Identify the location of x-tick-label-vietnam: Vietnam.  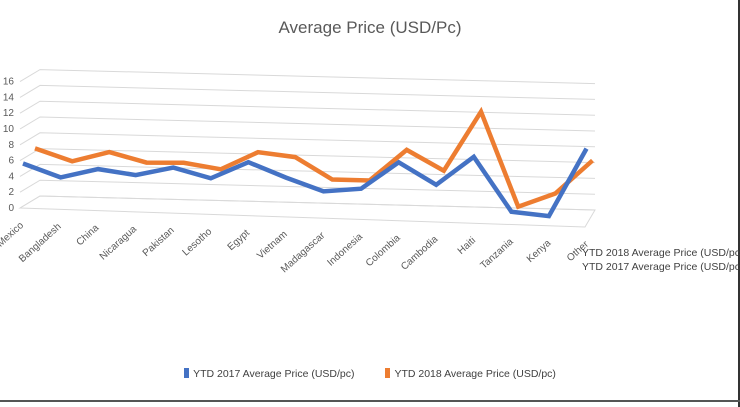
(272, 245).